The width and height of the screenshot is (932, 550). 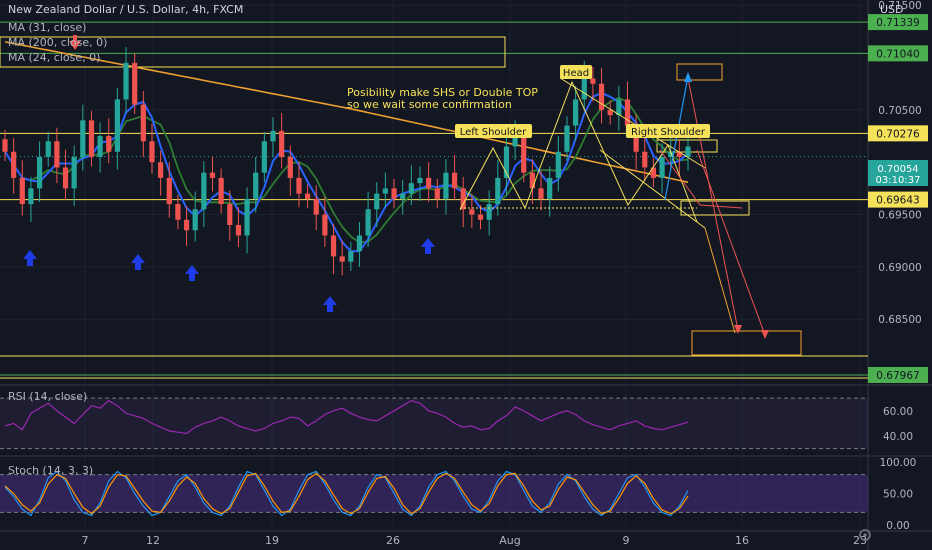 I want to click on note-line-1: Posibility make SHS or Double TOP, so click(x=442, y=92).